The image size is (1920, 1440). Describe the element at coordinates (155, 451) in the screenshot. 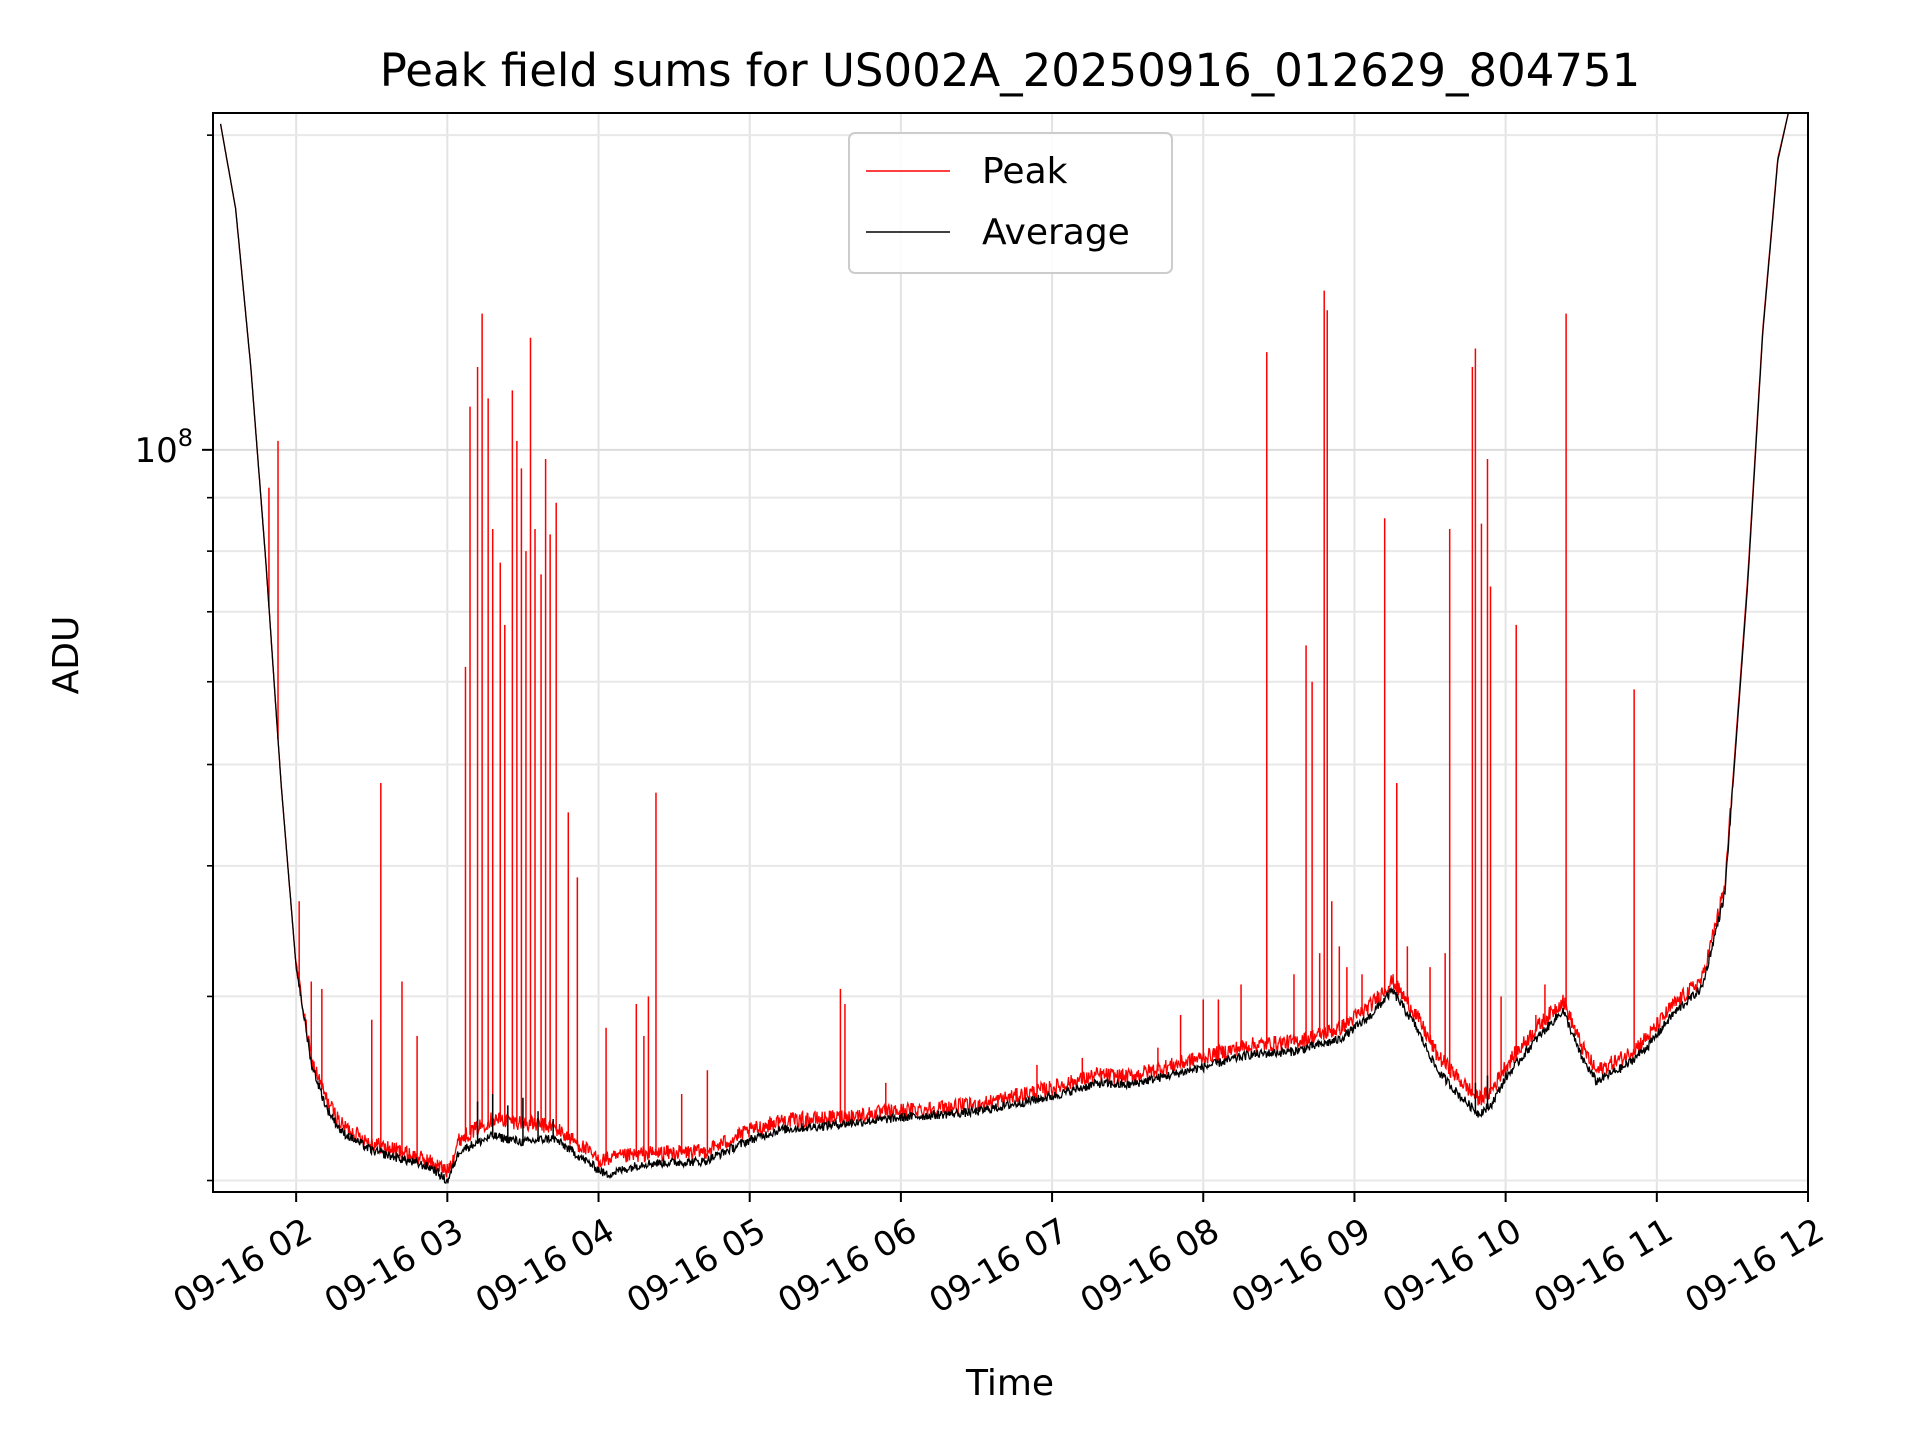

I see `y-tick-base: 10` at that location.